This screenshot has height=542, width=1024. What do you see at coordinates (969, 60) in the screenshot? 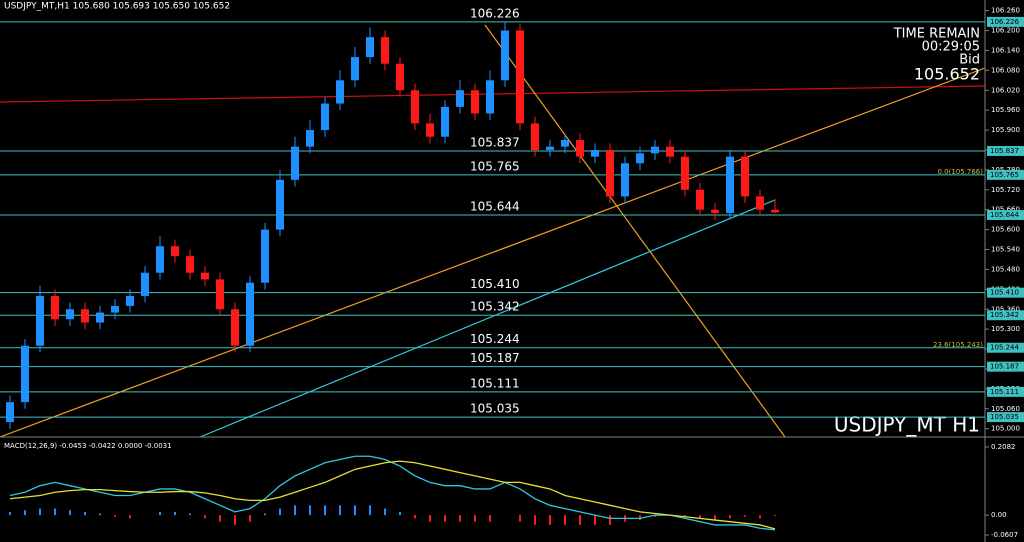
I see `bid-label: Bid` at bounding box center [969, 60].